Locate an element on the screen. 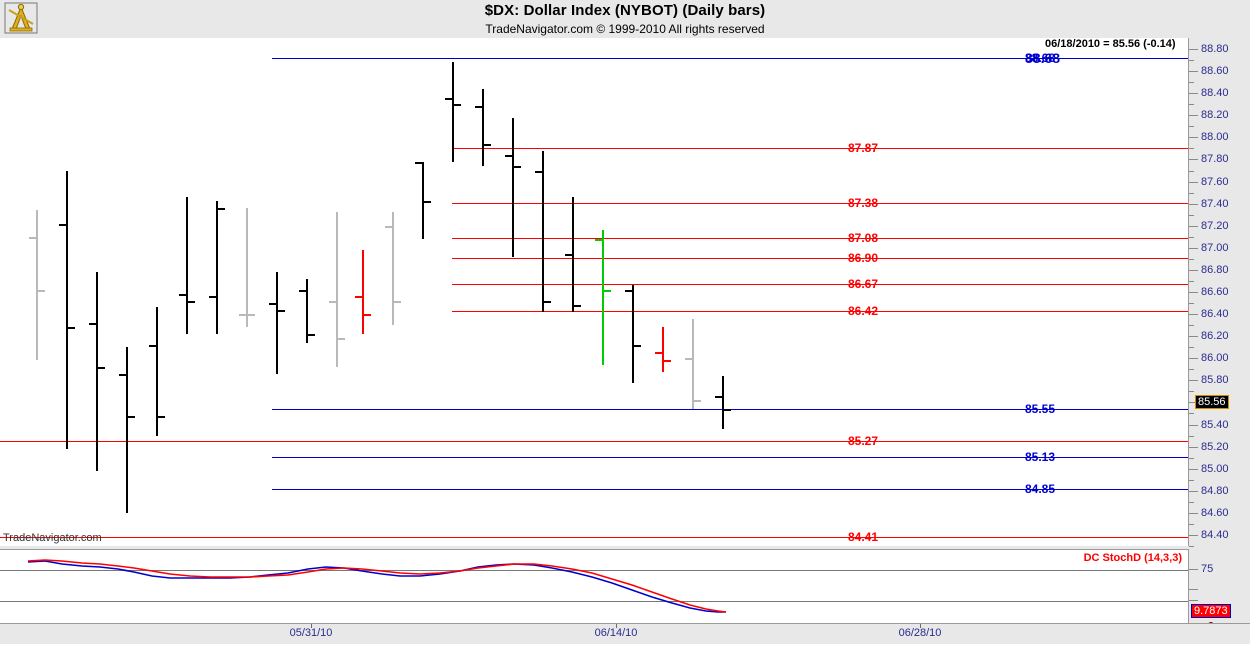  price-level-label: 86.90 is located at coordinates (863, 258).